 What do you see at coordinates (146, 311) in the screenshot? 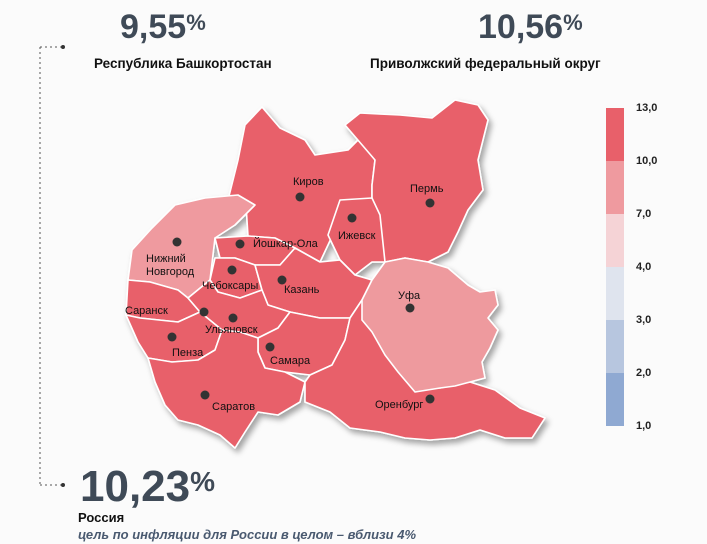
I see `city-label-saransk: Саранск` at bounding box center [146, 311].